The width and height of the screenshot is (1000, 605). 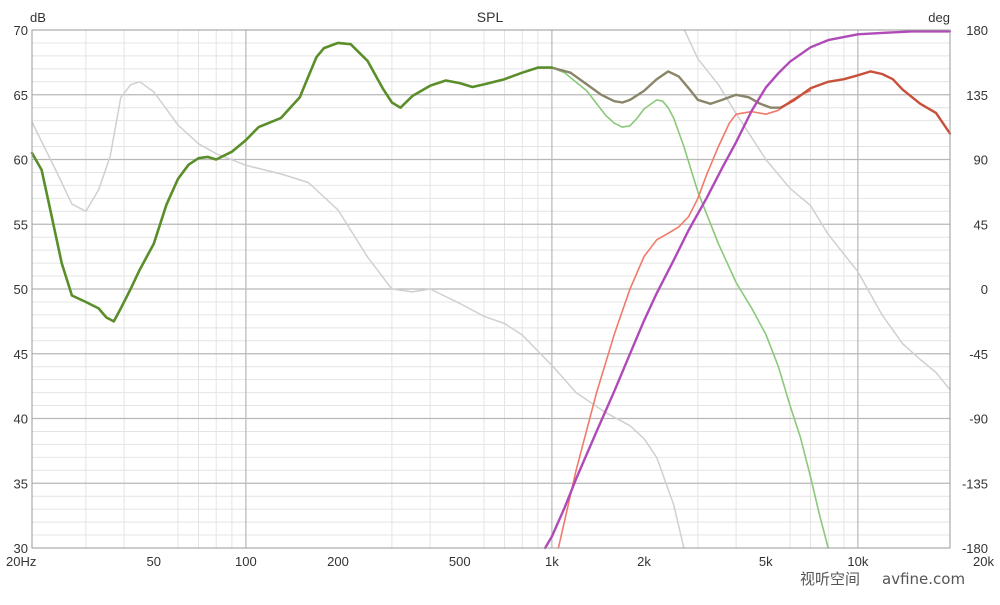 What do you see at coordinates (21, 561) in the screenshot?
I see `x-tick-label: 20Hz` at bounding box center [21, 561].